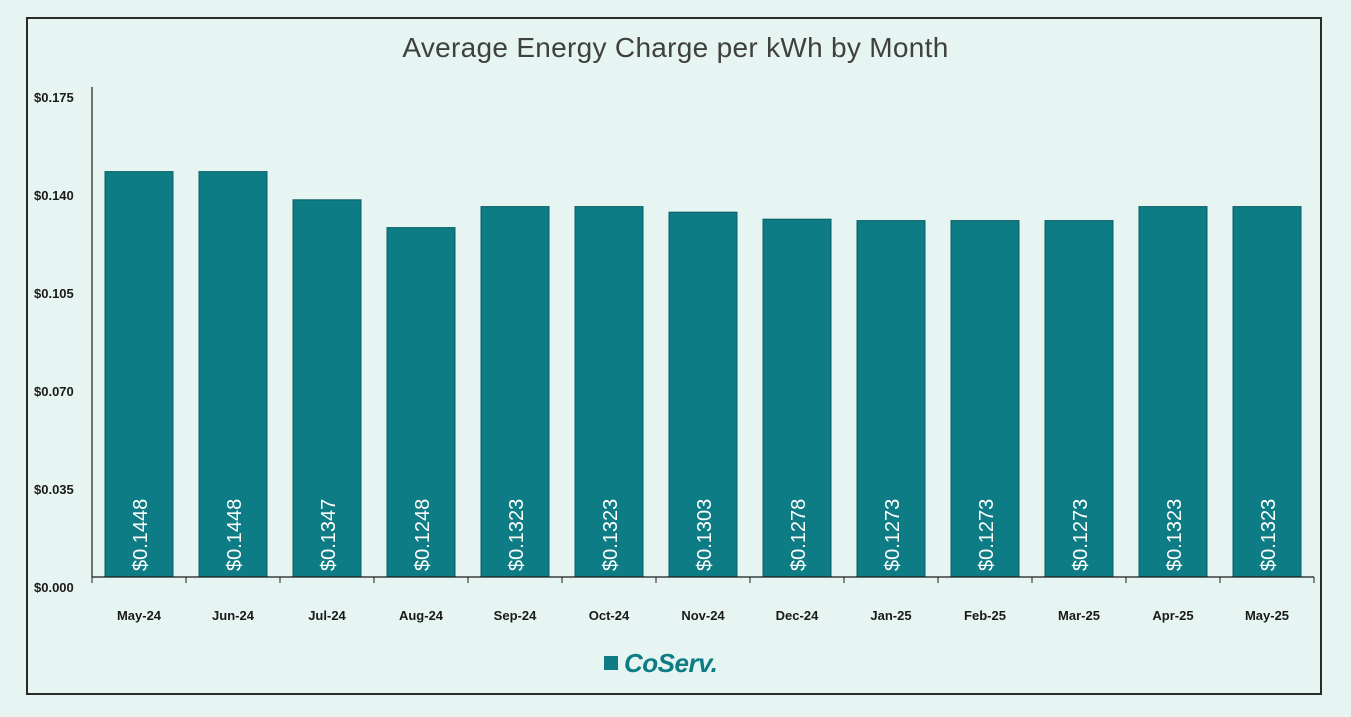  Describe the element at coordinates (54, 489) in the screenshot. I see `y-tick-label: $0.035` at that location.